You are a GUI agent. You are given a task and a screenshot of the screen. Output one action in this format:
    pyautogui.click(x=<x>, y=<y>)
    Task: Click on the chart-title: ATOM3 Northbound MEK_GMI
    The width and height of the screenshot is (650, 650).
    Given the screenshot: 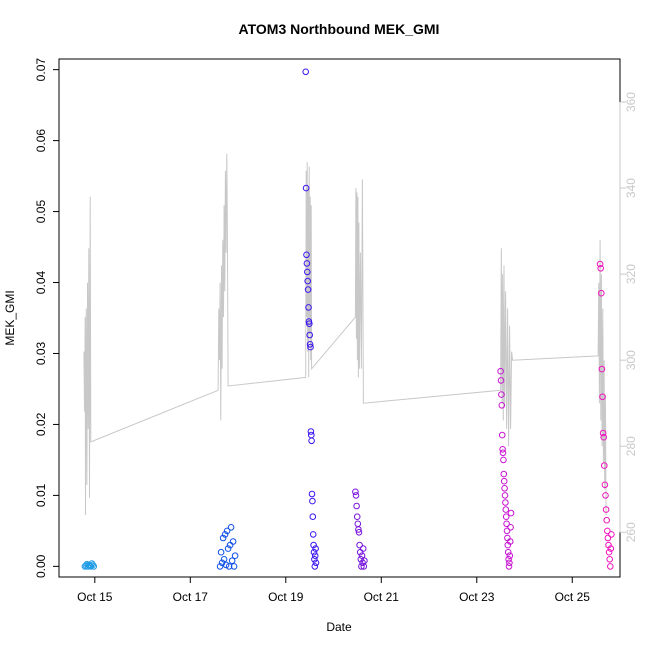 What is the action you would take?
    pyautogui.click(x=339, y=29)
    